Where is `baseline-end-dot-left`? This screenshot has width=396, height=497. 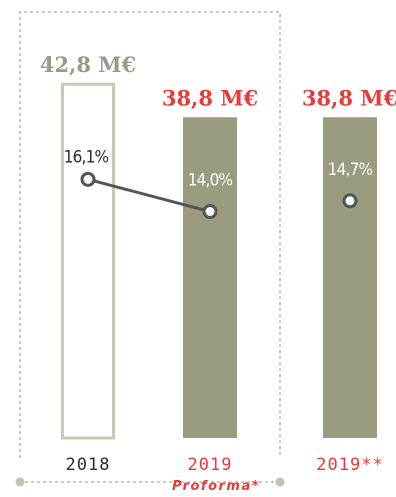
baseline-end-dot-left is located at coordinates (20, 482).